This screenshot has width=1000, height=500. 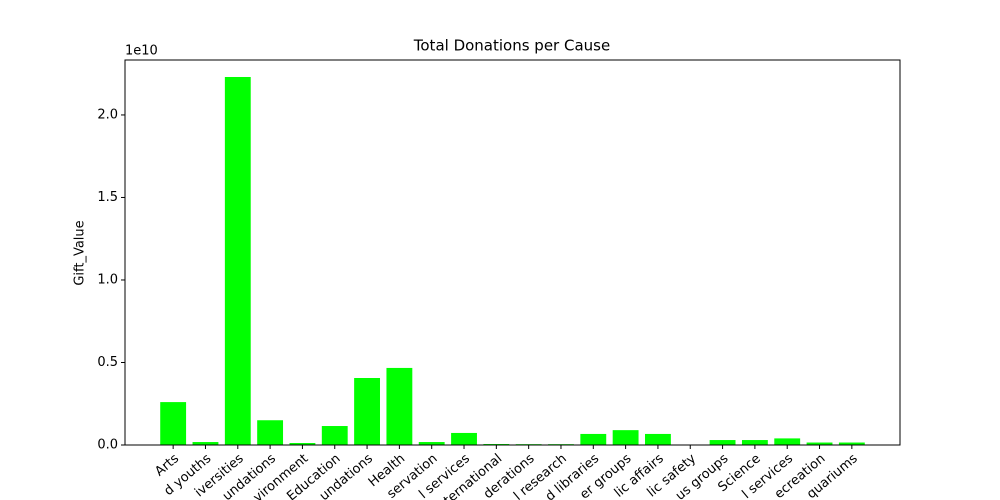 I want to click on y-tick-label: 0.5, so click(x=107, y=362).